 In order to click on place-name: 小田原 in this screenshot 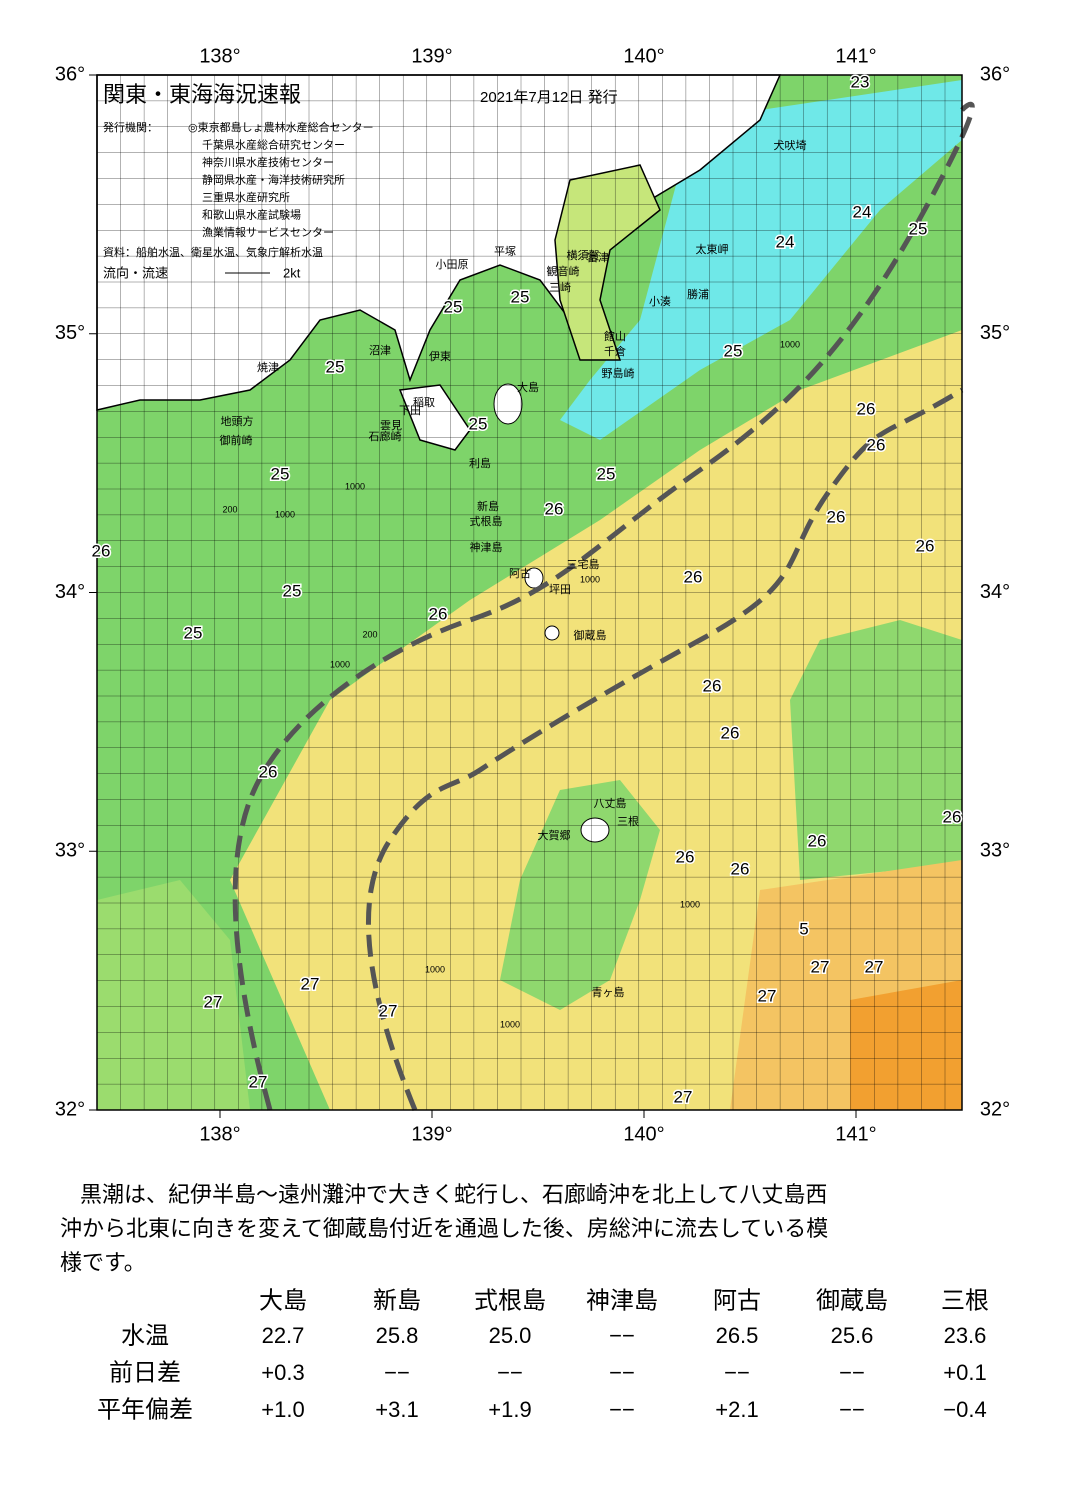, I will do `click(452, 264)`.